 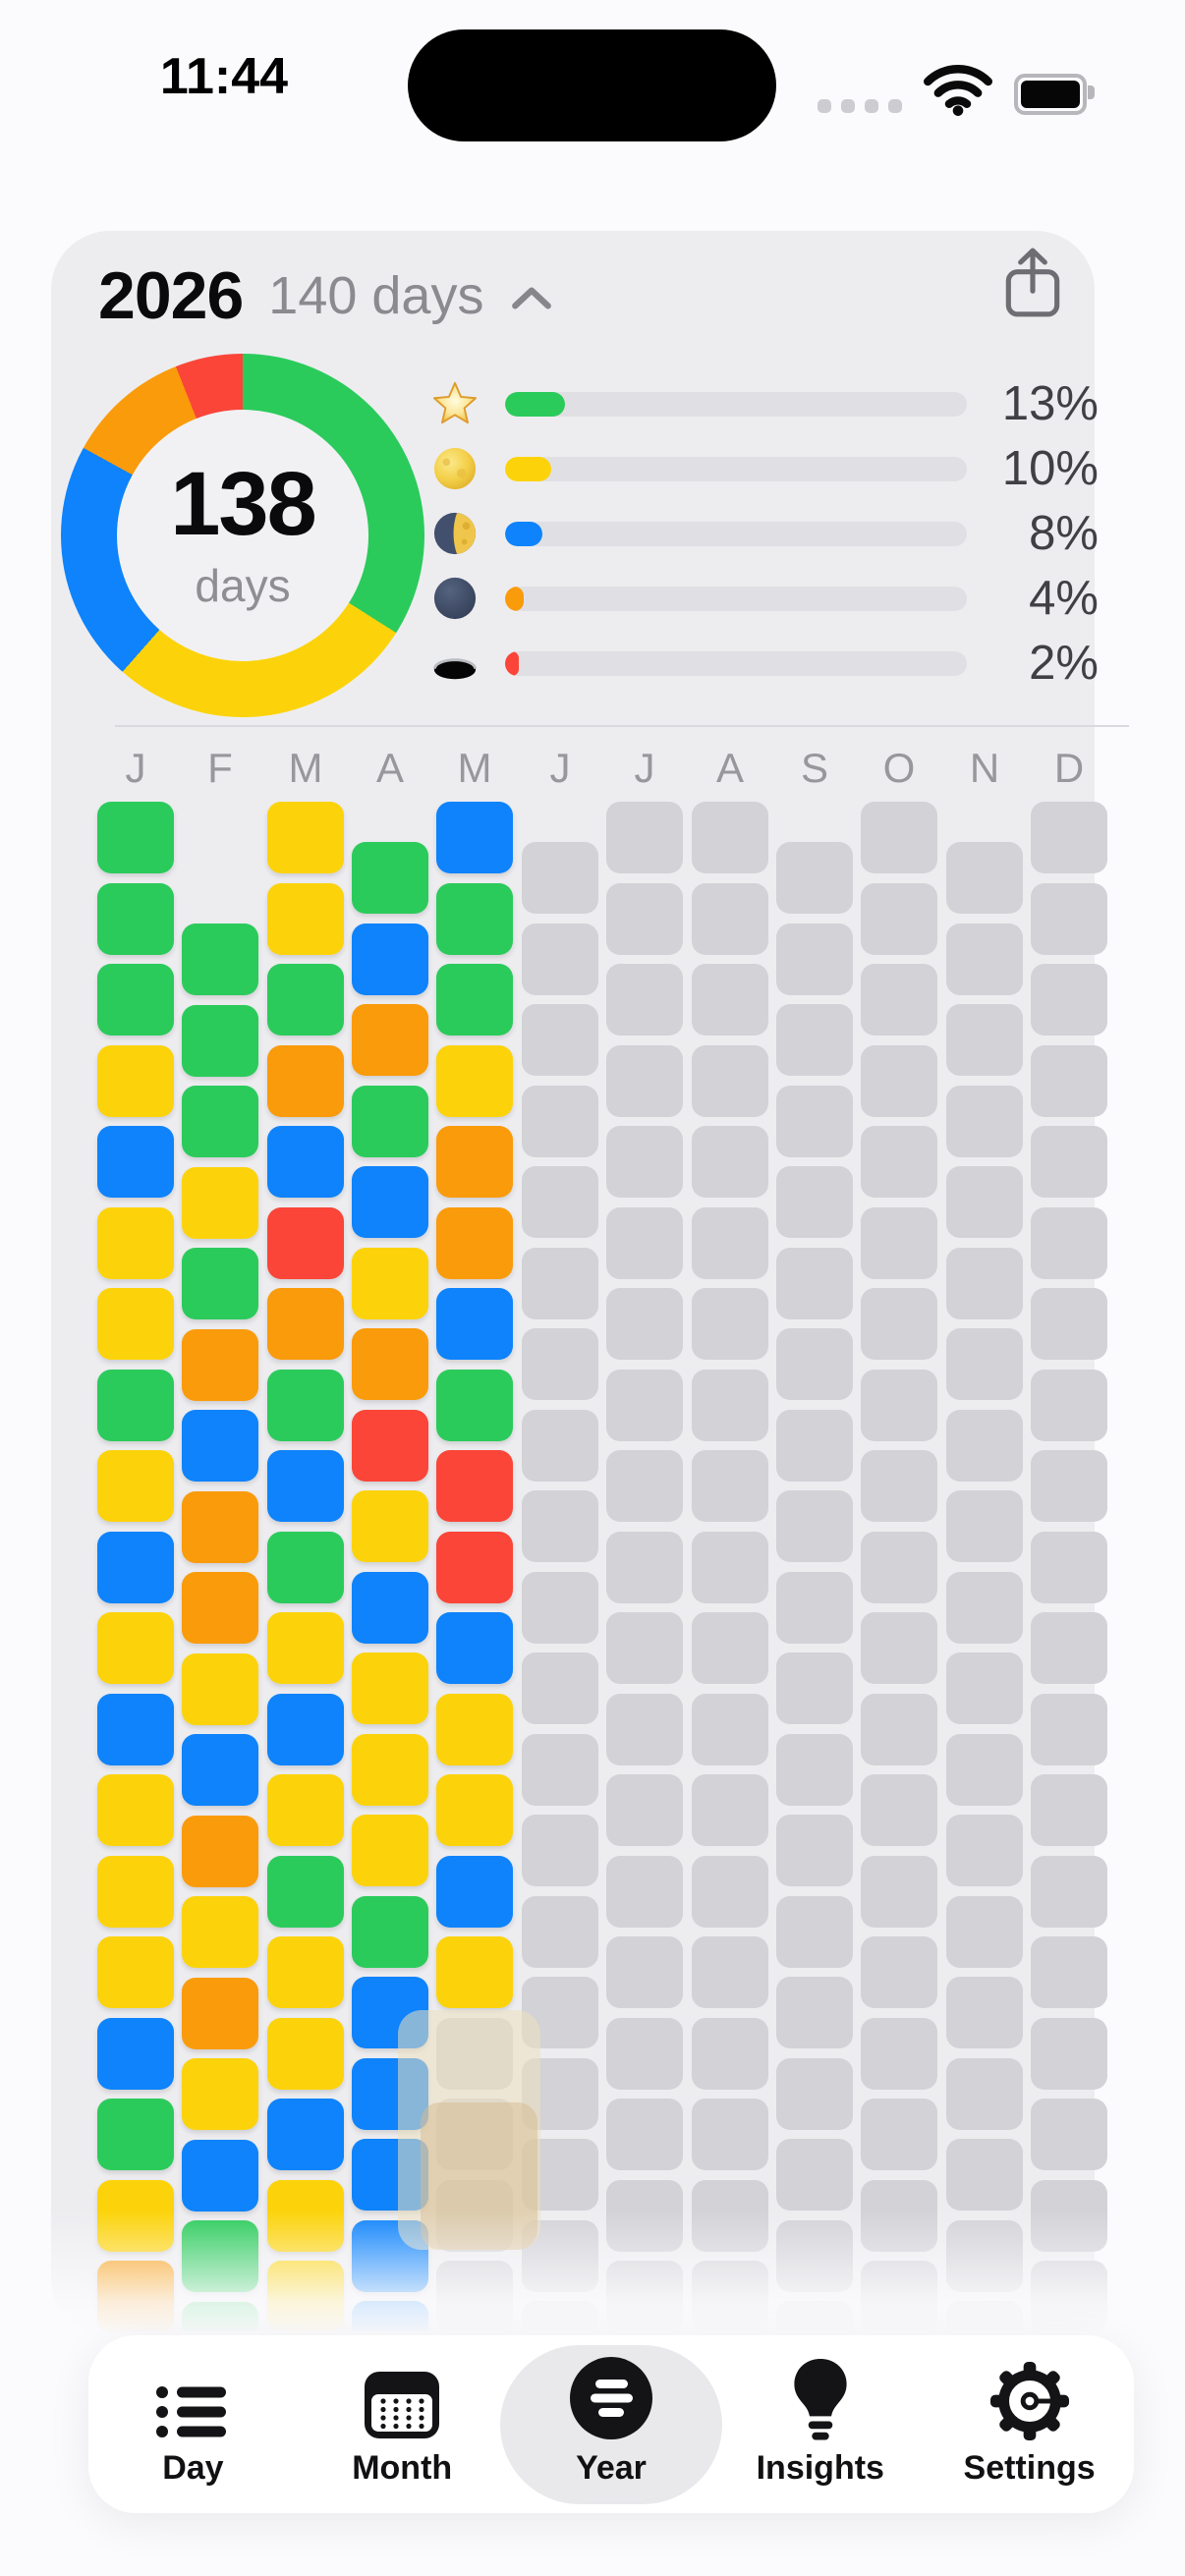 I want to click on legend-bar-track, so click(x=736, y=404).